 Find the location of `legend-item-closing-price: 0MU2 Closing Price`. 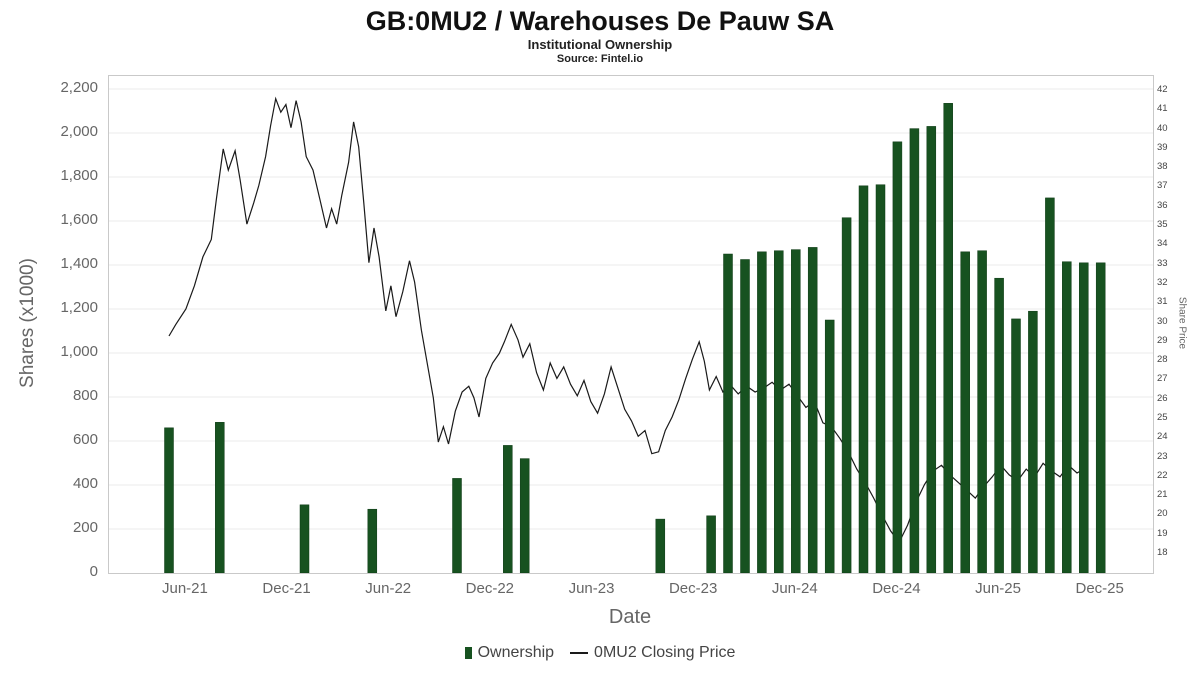

legend-item-closing-price: 0MU2 Closing Price is located at coordinates (652, 653).